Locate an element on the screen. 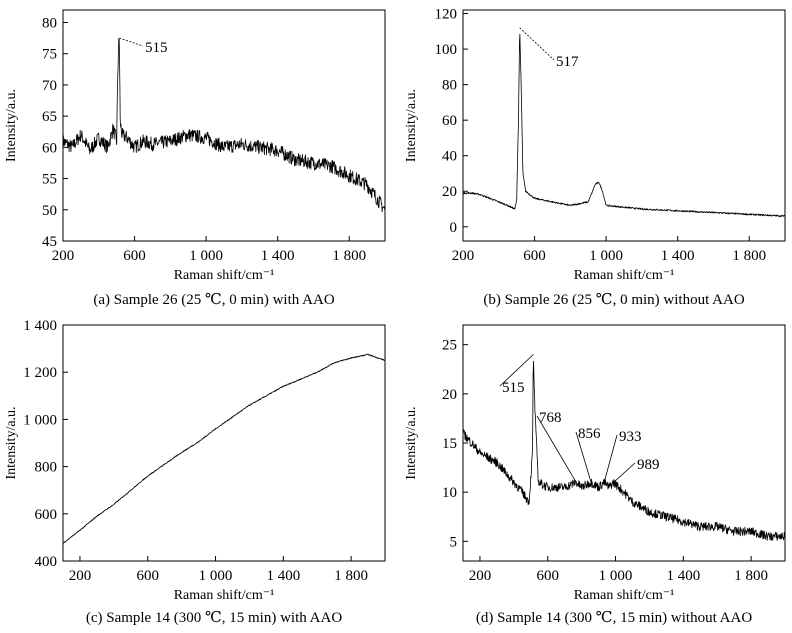 The height and width of the screenshot is (633, 792). peak-label: 933 is located at coordinates (630, 437).